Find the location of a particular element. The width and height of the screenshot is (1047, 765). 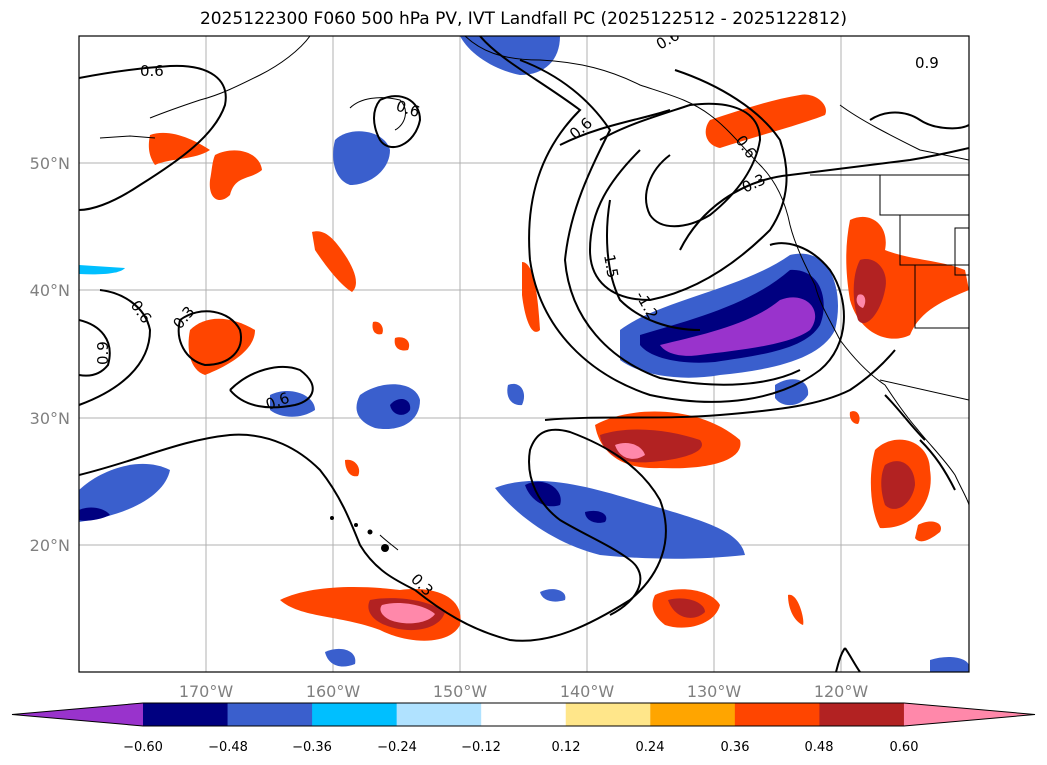

colorbar-extend-min is located at coordinates (77, 714).